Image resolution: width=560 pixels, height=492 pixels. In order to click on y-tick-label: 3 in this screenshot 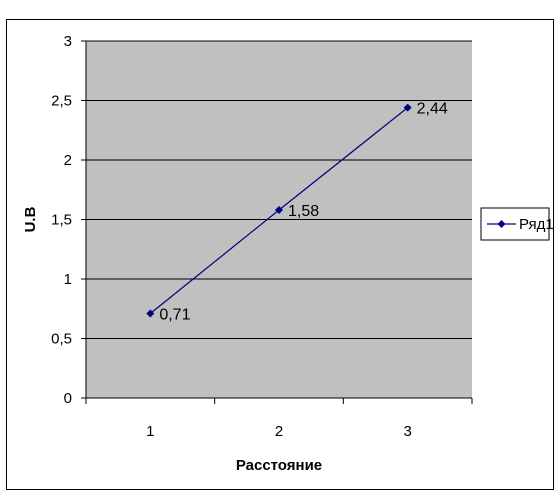, I will do `click(68, 41)`.